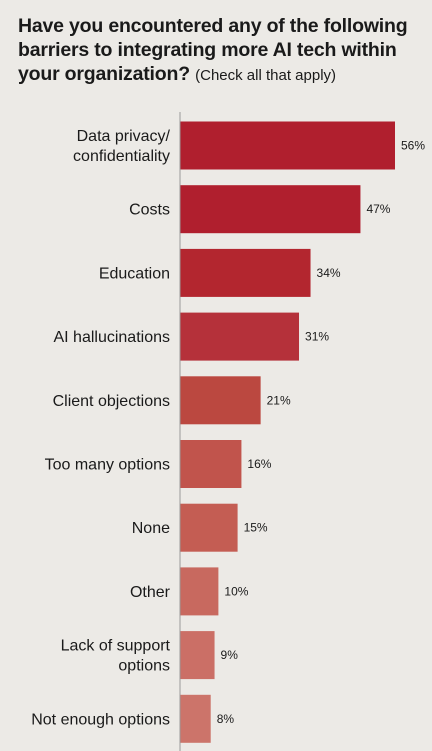 The width and height of the screenshot is (432, 751). Describe the element at coordinates (124, 136) in the screenshot. I see `category-label: Data privacy/` at that location.